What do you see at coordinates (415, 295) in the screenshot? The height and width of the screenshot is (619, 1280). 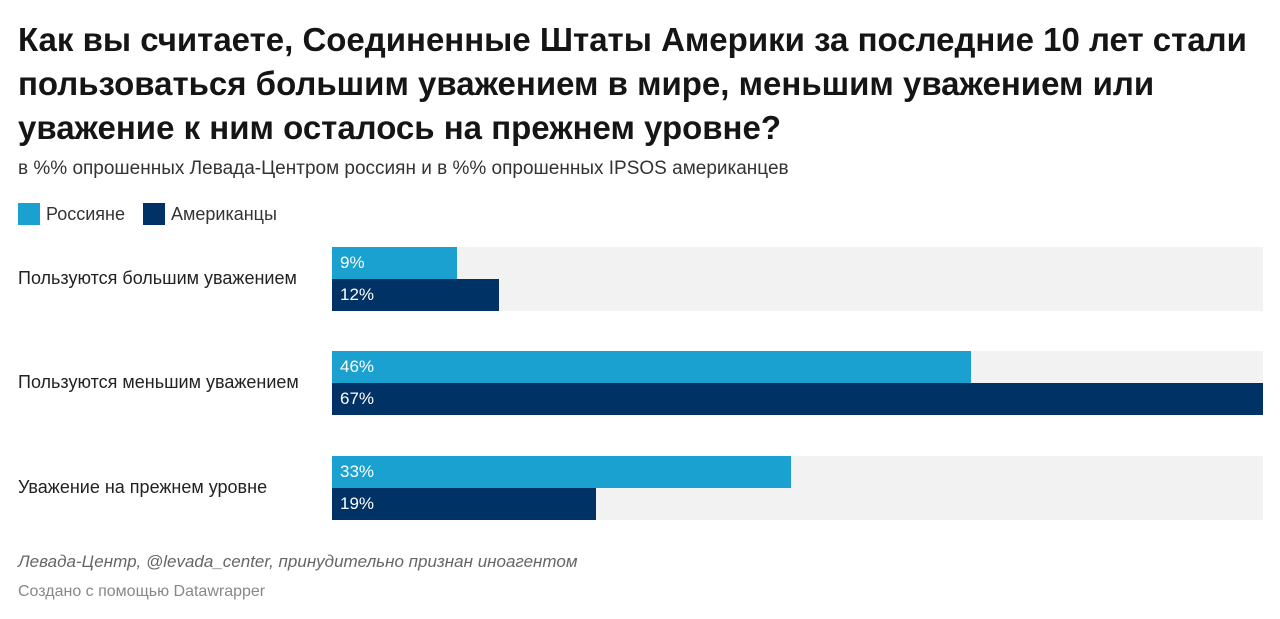 I see `bar-americans-more-respect` at bounding box center [415, 295].